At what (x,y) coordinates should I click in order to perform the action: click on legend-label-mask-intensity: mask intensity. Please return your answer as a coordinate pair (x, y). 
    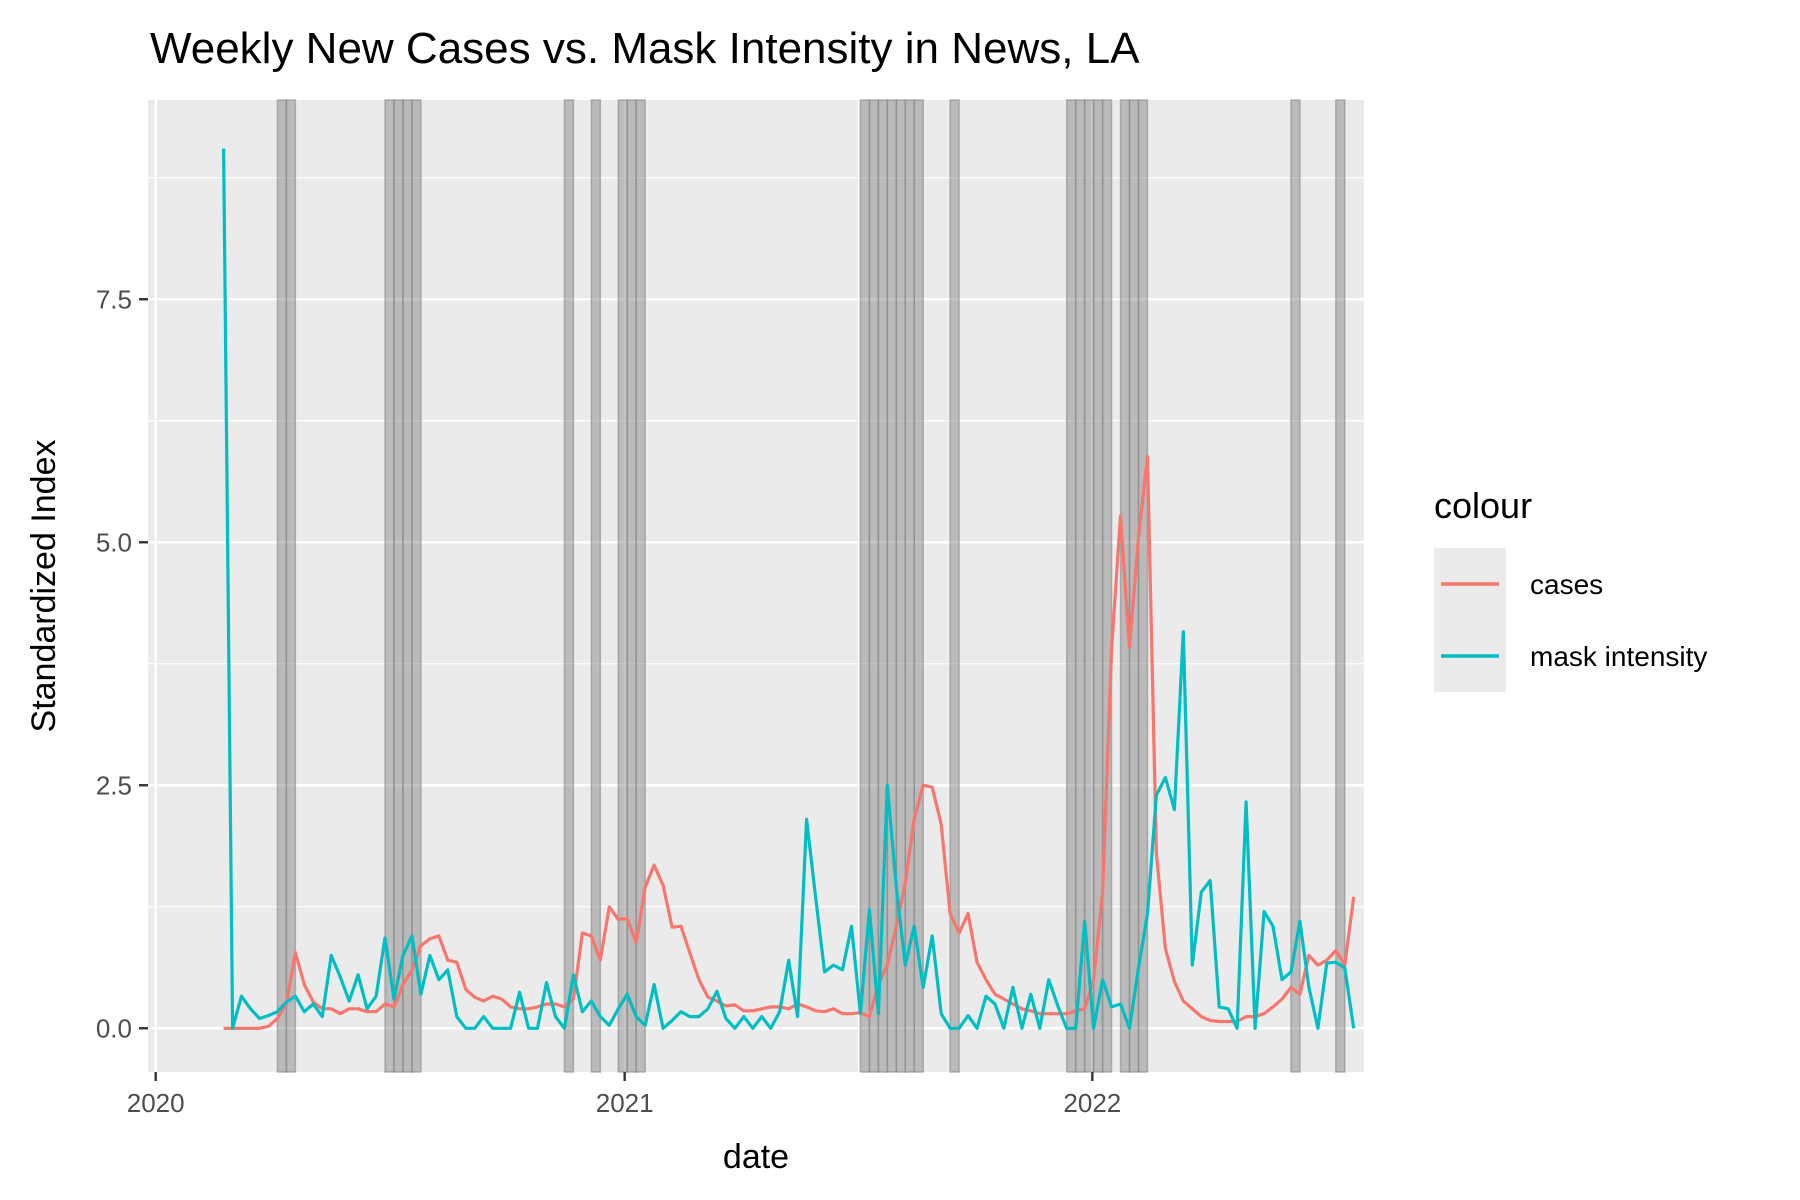
    Looking at the image, I should click on (1618, 656).